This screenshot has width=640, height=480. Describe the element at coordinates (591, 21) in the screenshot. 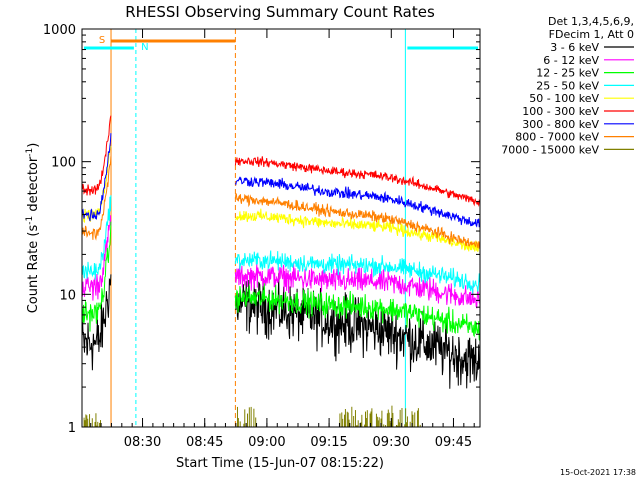

I see `legend-header-detectors: Det 1,3,4,5,6,9,` at that location.